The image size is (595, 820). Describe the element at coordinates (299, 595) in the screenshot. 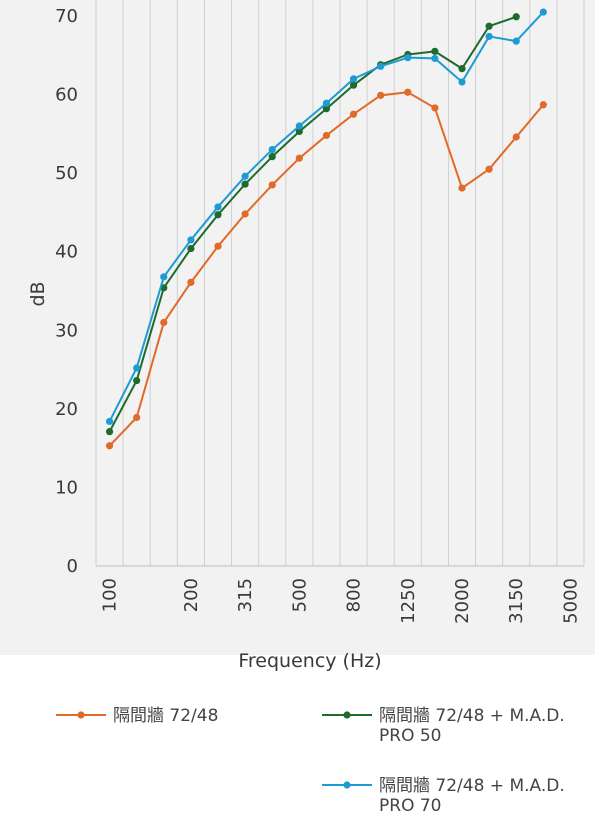

I see `x-tick-label: 500` at that location.